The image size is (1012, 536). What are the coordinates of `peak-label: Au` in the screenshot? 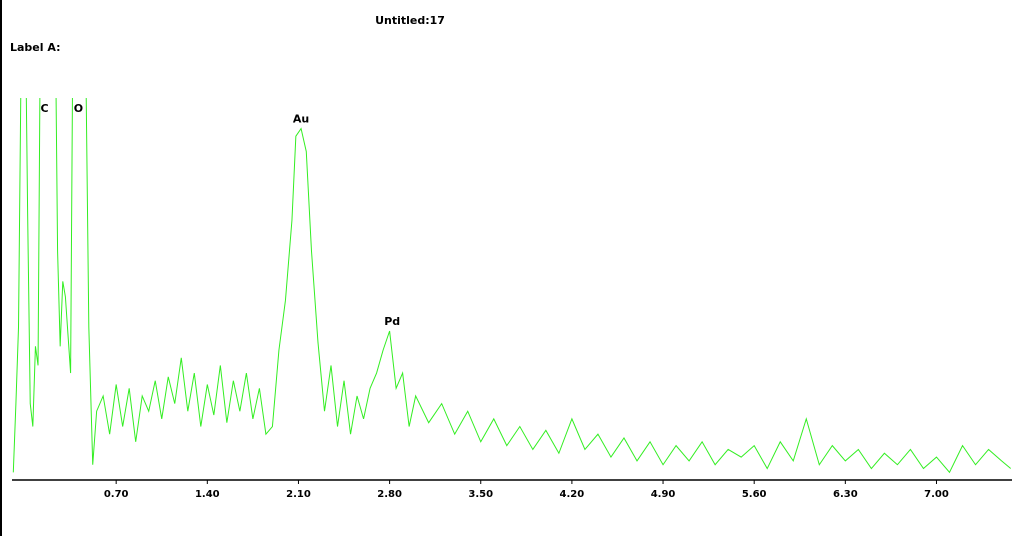 It's located at (301, 119).